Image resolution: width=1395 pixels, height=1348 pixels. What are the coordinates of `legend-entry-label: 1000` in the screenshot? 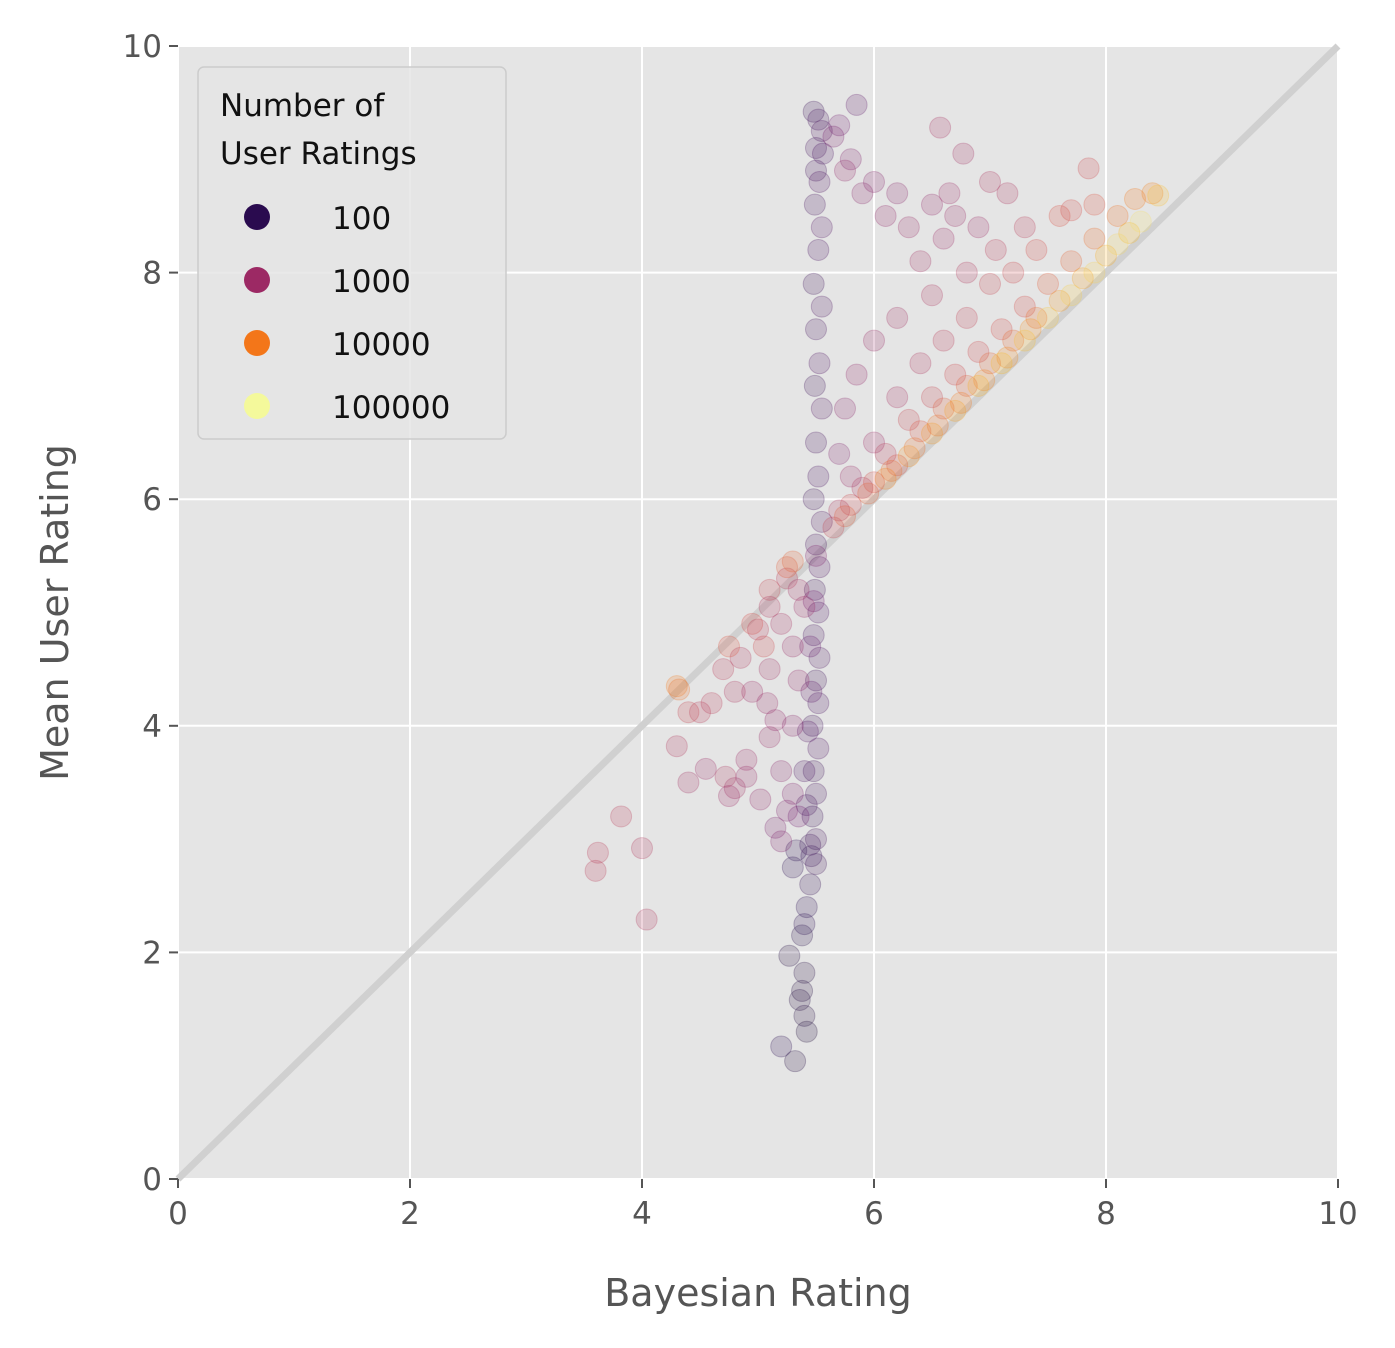 It's located at (371, 282).